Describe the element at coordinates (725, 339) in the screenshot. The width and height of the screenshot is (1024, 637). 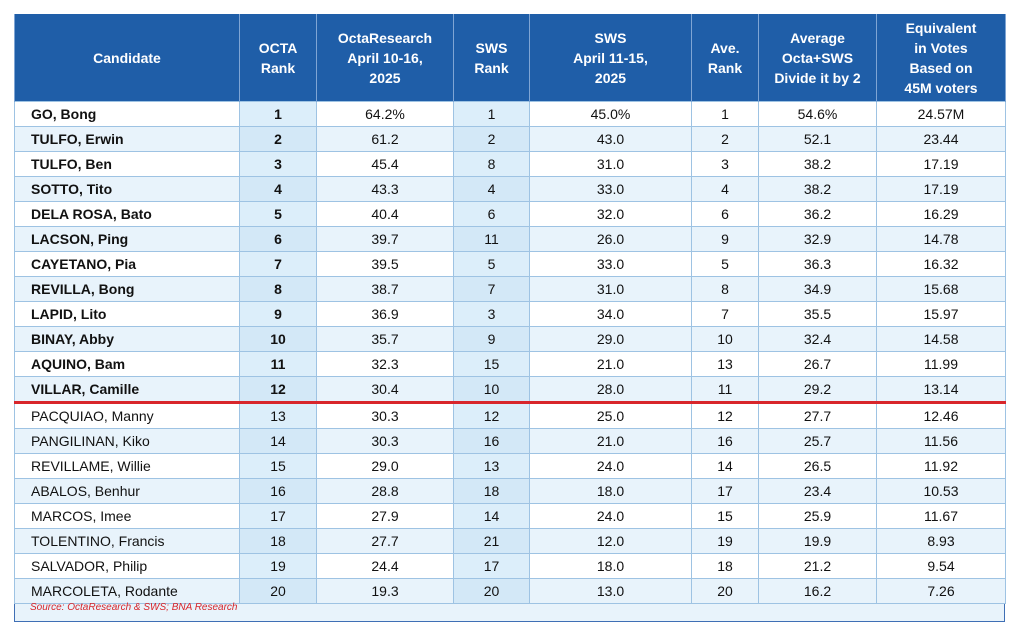
I see `cell-ave-rank: 10` at that location.